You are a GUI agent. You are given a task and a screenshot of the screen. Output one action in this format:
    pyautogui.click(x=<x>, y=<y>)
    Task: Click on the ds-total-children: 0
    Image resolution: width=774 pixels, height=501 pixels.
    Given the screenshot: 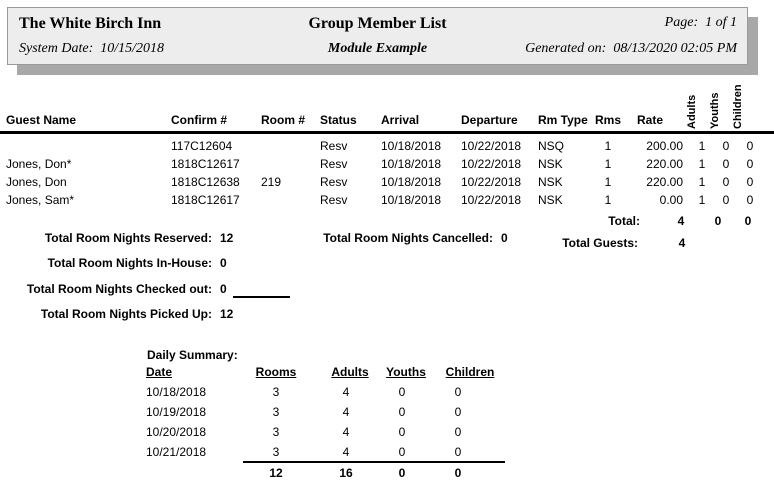 What is the action you would take?
    pyautogui.click(x=458, y=473)
    